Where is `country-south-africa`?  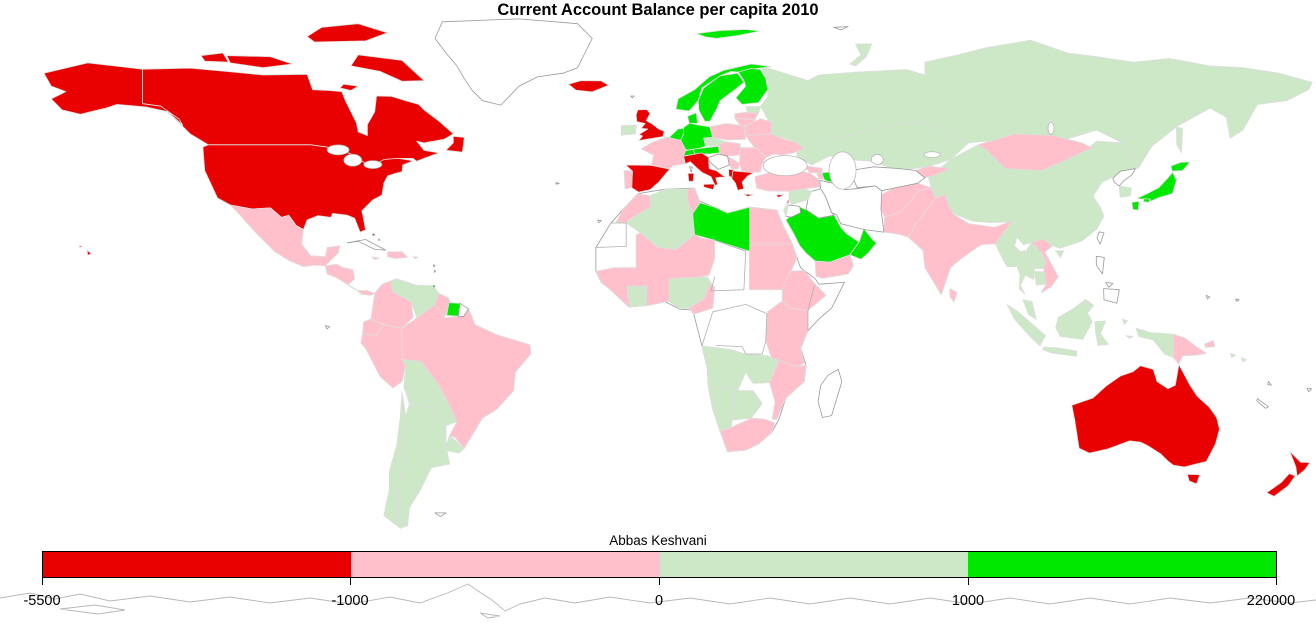
country-south-africa is located at coordinates (747, 434).